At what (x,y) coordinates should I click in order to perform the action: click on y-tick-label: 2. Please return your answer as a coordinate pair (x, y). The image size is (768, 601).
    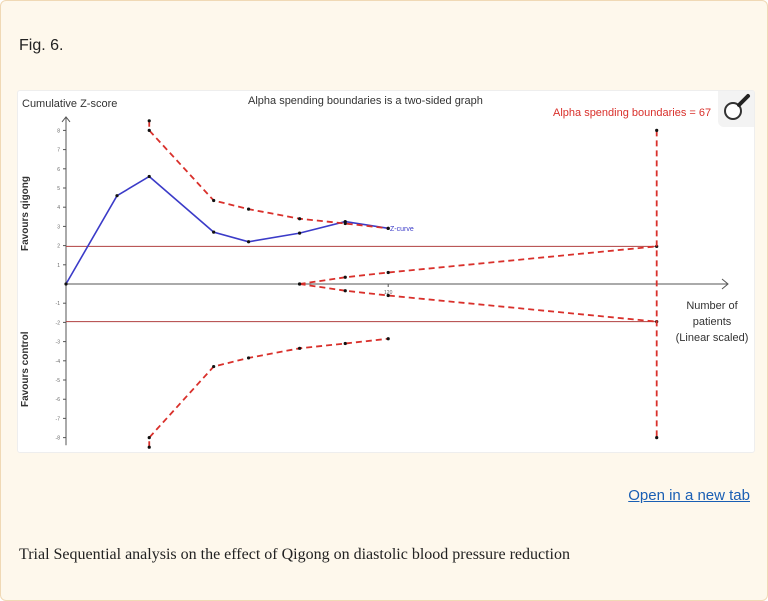
    Looking at the image, I should click on (58, 247).